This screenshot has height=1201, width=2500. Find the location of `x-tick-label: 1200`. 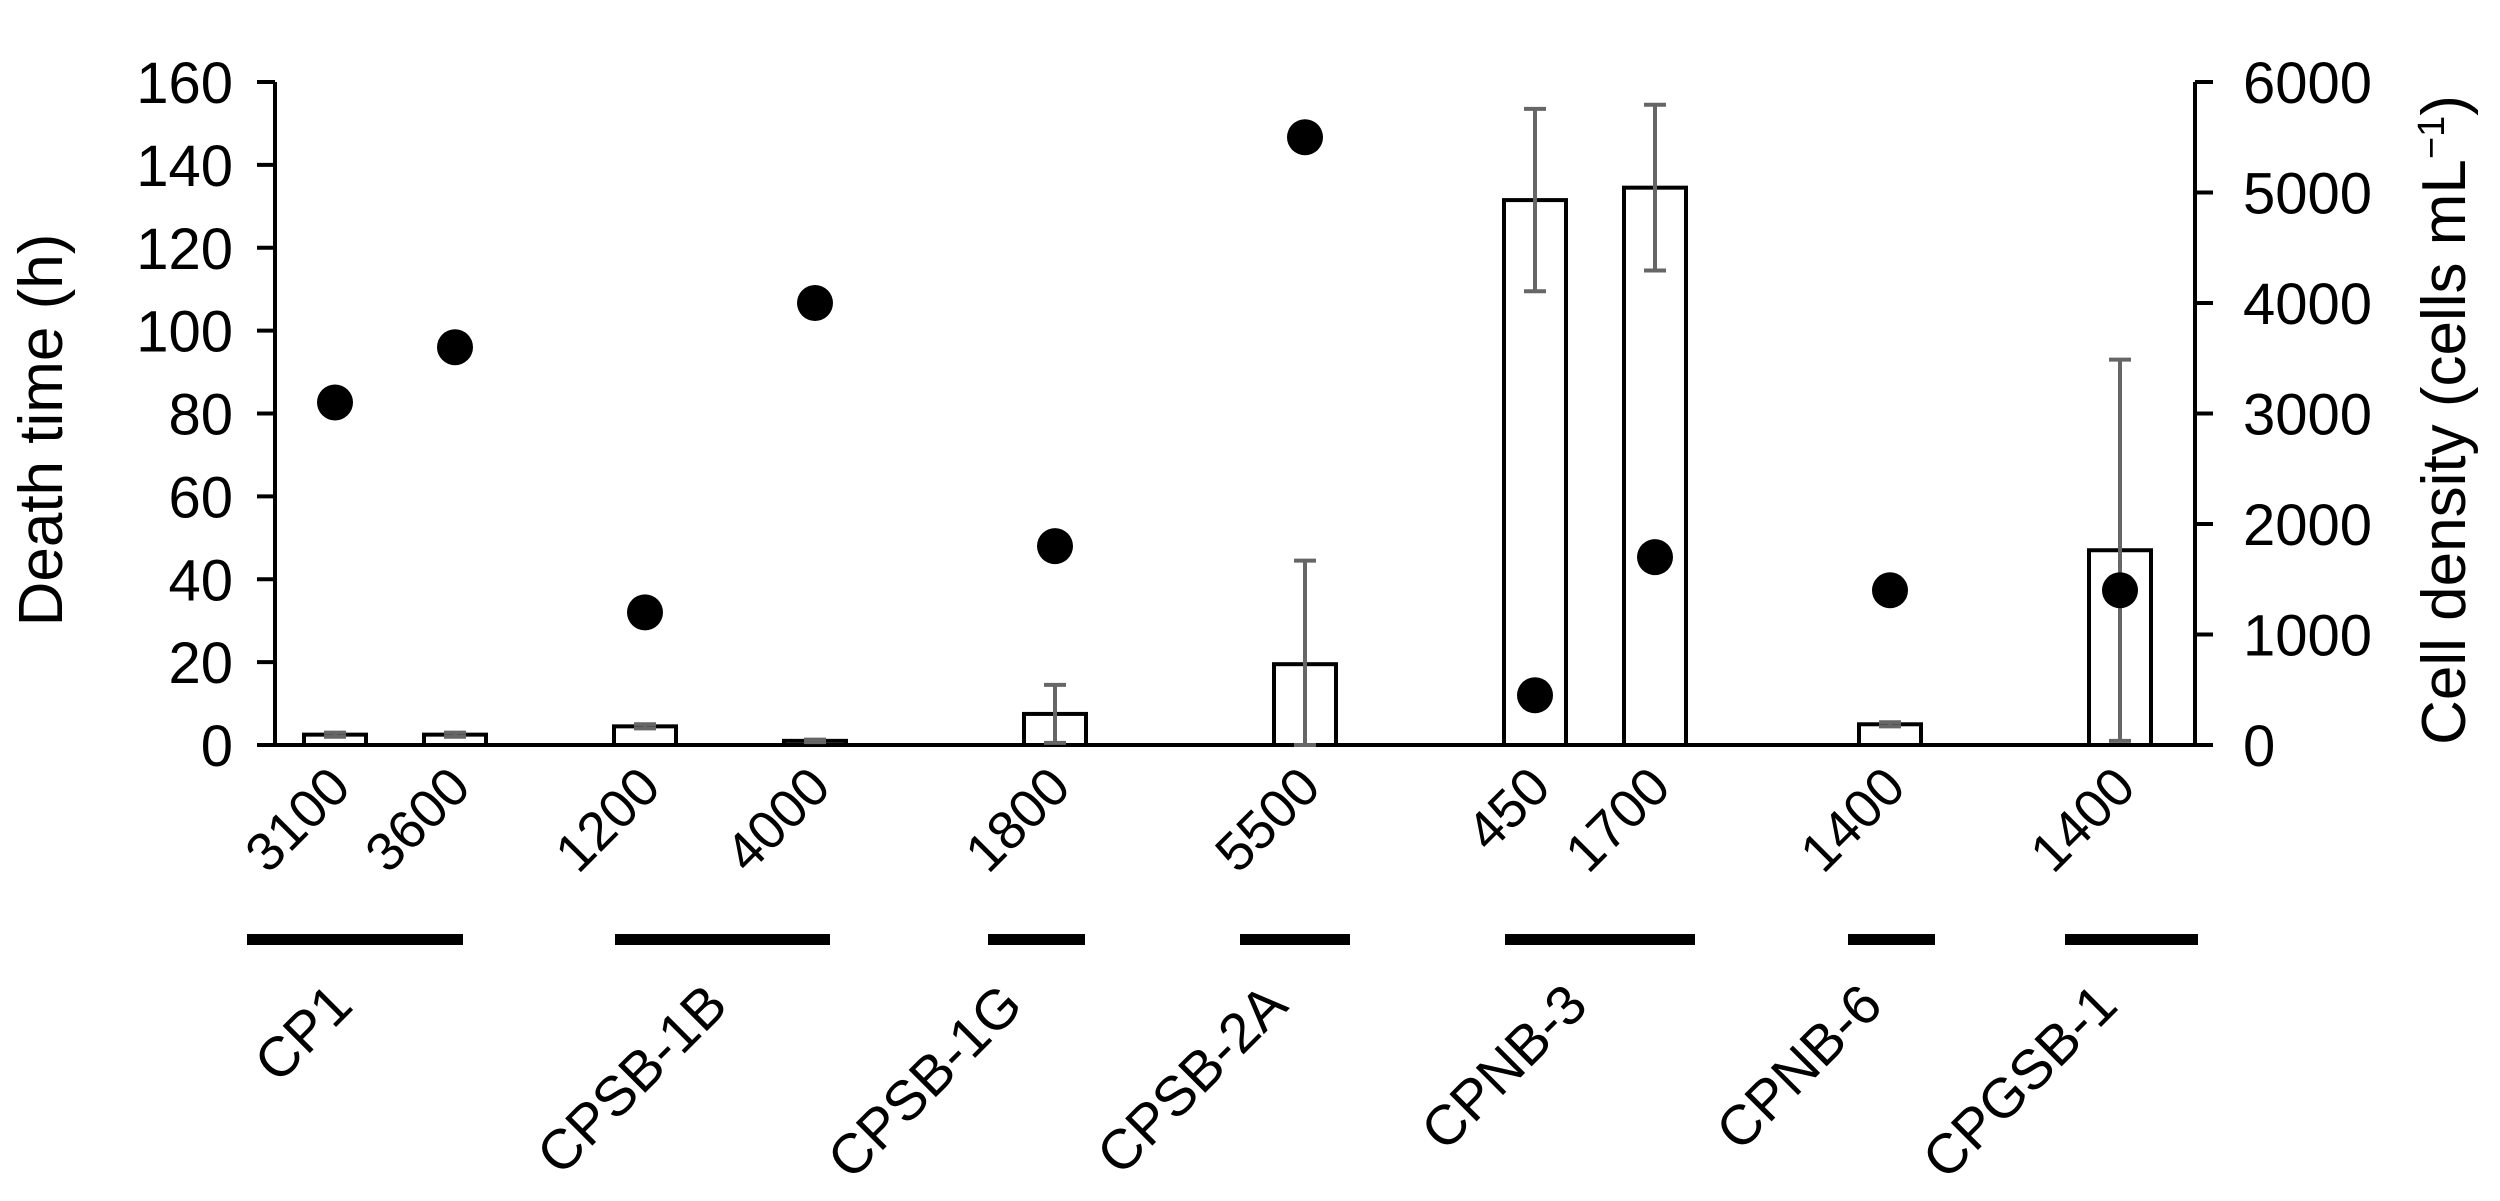

x-tick-label: 1200 is located at coordinates (607, 819).